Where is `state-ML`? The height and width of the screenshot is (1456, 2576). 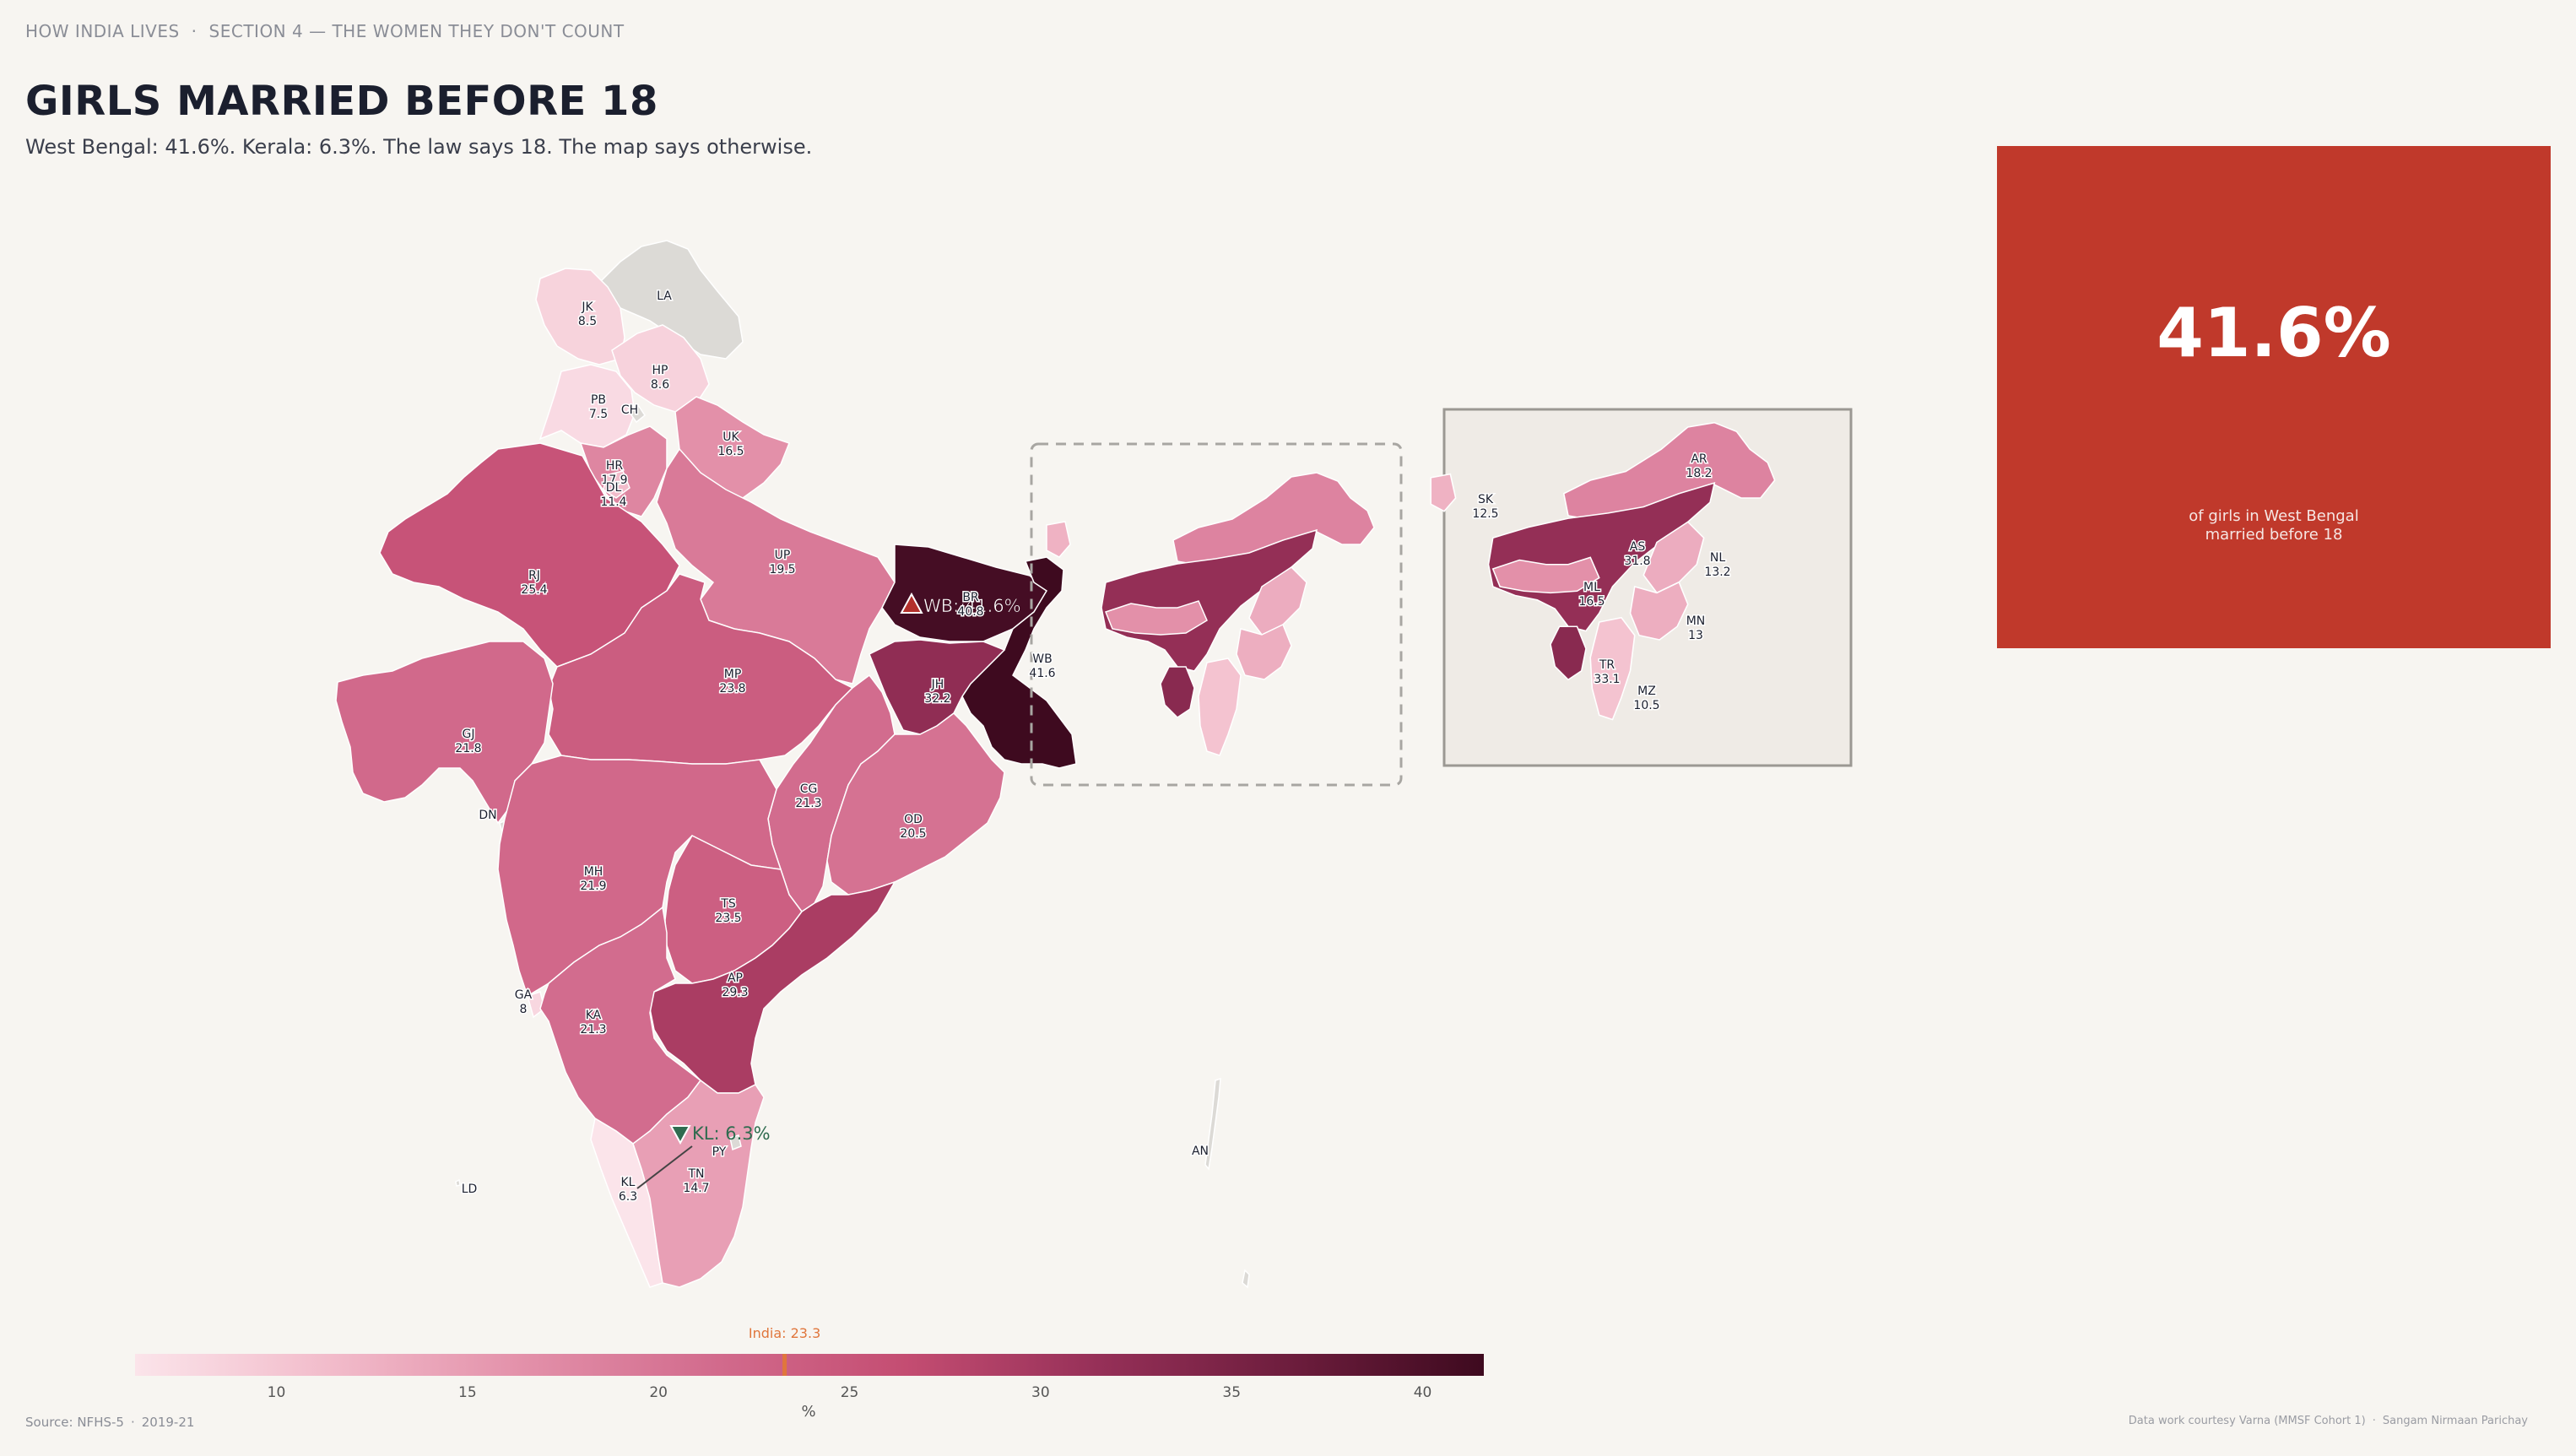
state-ML is located at coordinates (1156, 618).